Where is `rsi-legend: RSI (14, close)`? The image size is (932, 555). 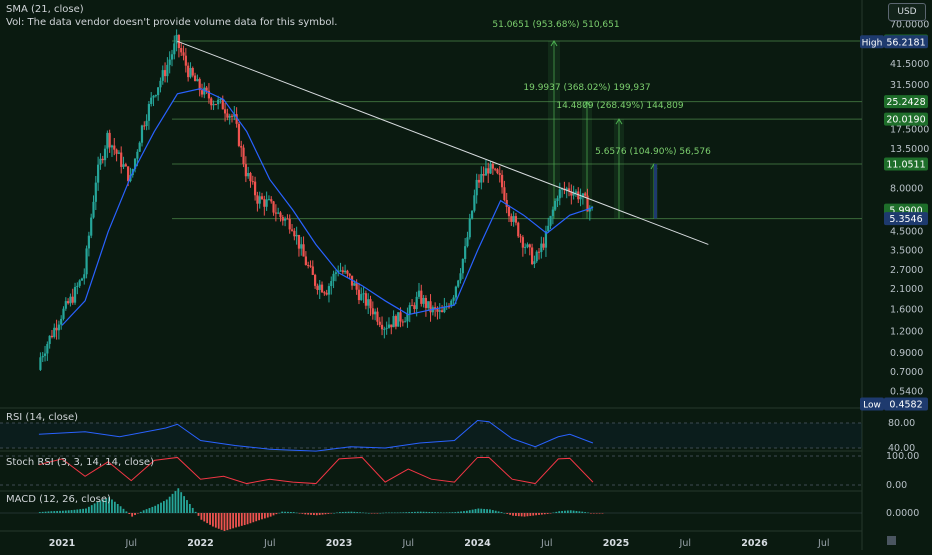 rsi-legend: RSI (14, close) is located at coordinates (42, 417).